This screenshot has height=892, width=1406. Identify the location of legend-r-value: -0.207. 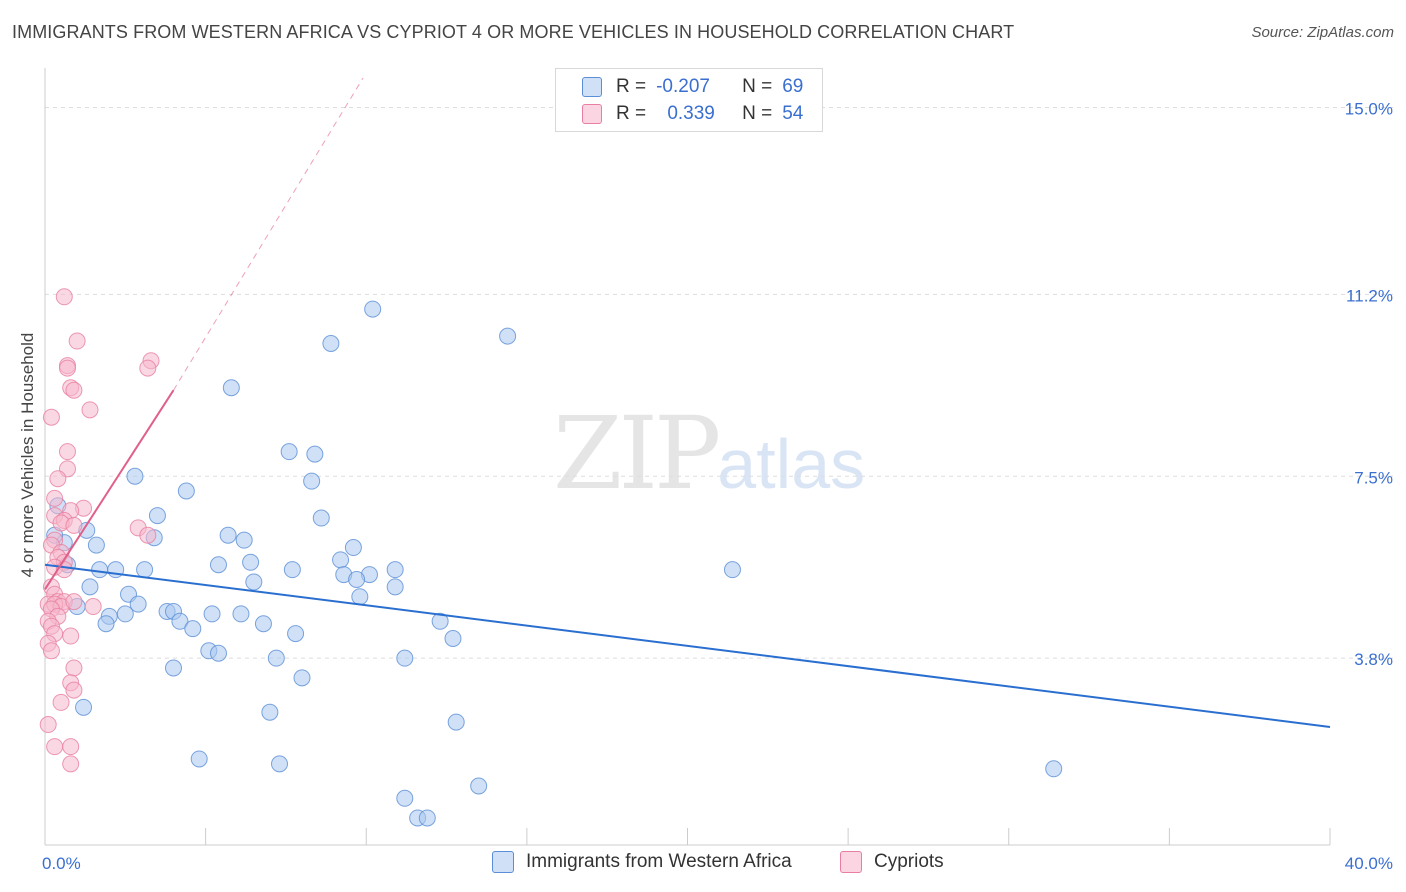
(683, 86).